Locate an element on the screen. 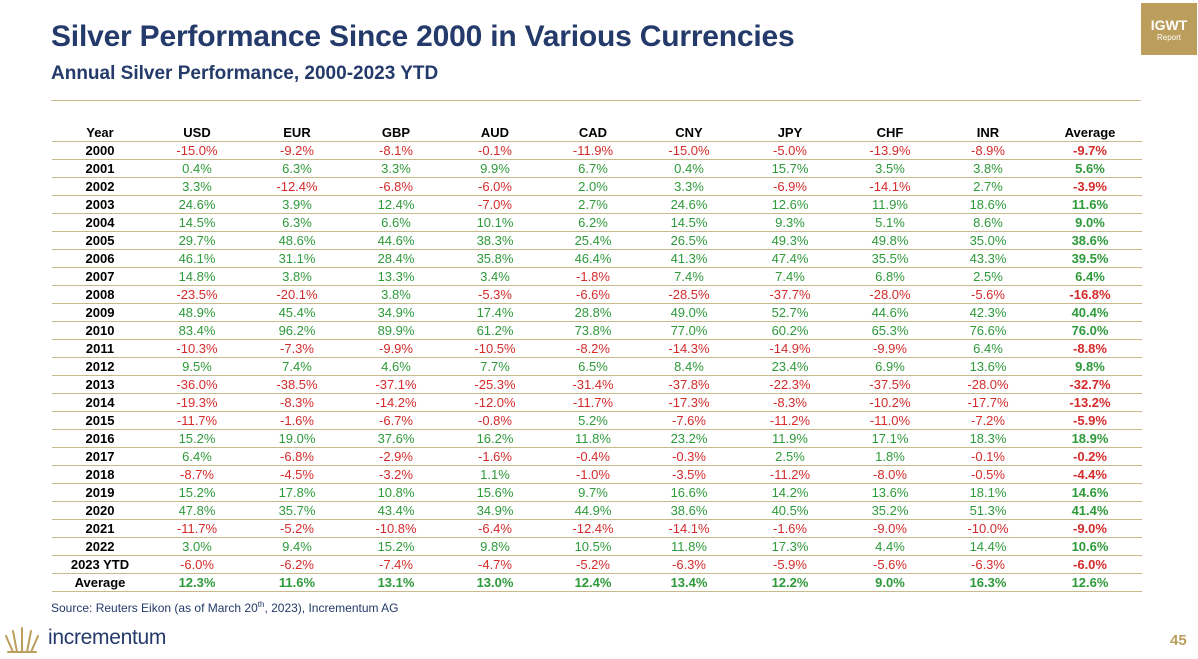  value-cell: -10.8% is located at coordinates (396, 528).